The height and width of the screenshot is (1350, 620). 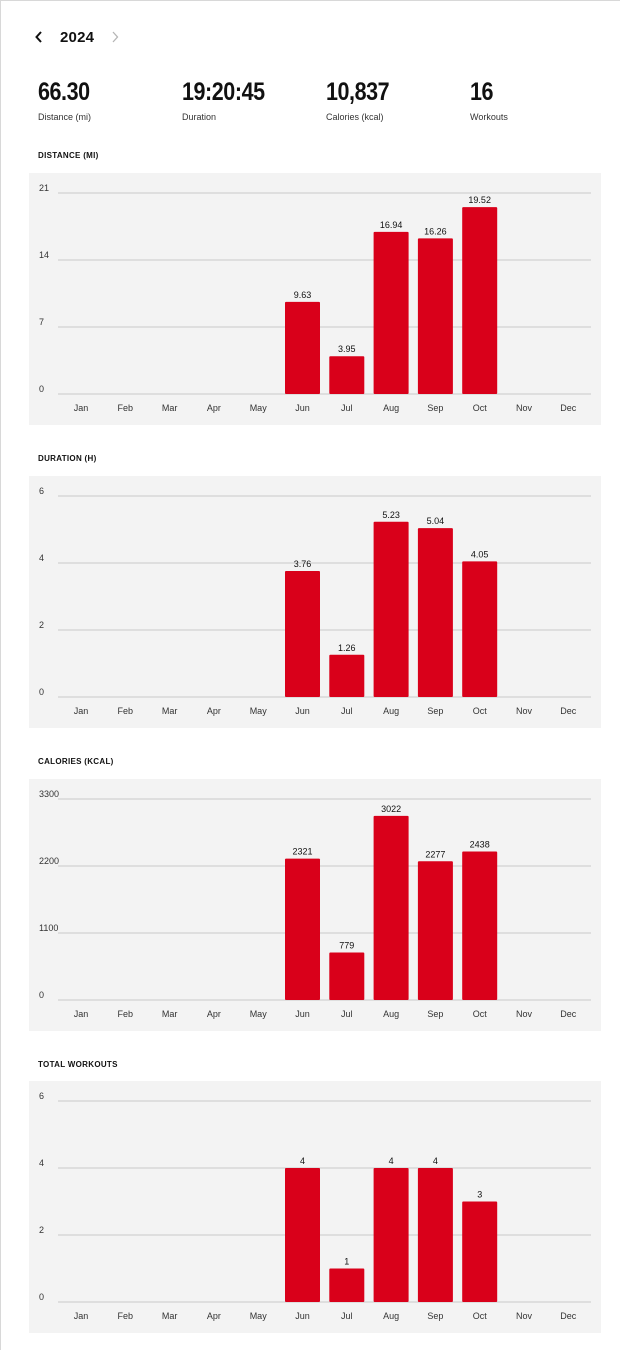 I want to click on data-label: 1, so click(x=346, y=1262).